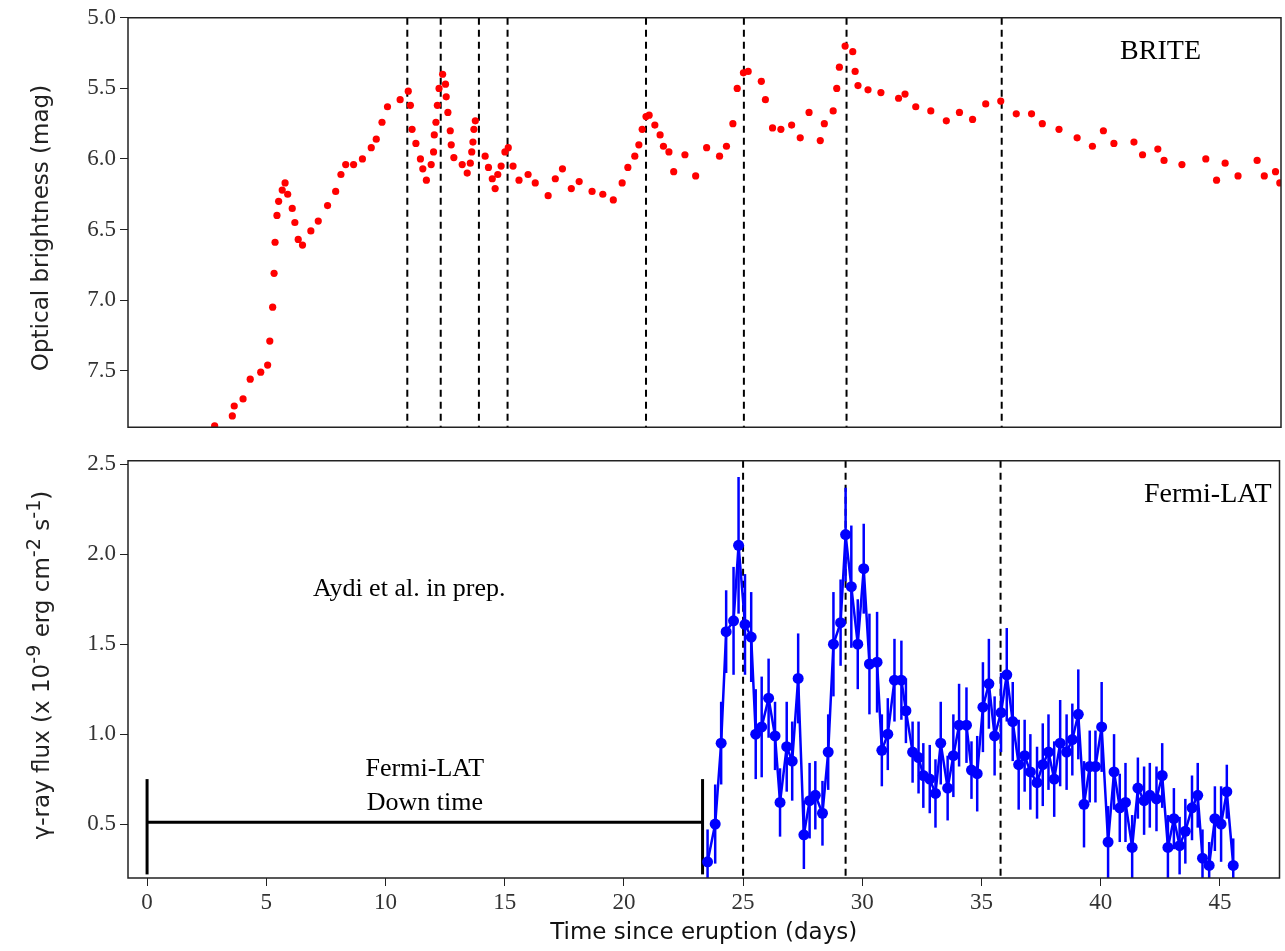 The width and height of the screenshot is (1285, 951). Describe the element at coordinates (40, 228) in the screenshot. I see `y-axis-title: Optical brightness (mag)` at that location.